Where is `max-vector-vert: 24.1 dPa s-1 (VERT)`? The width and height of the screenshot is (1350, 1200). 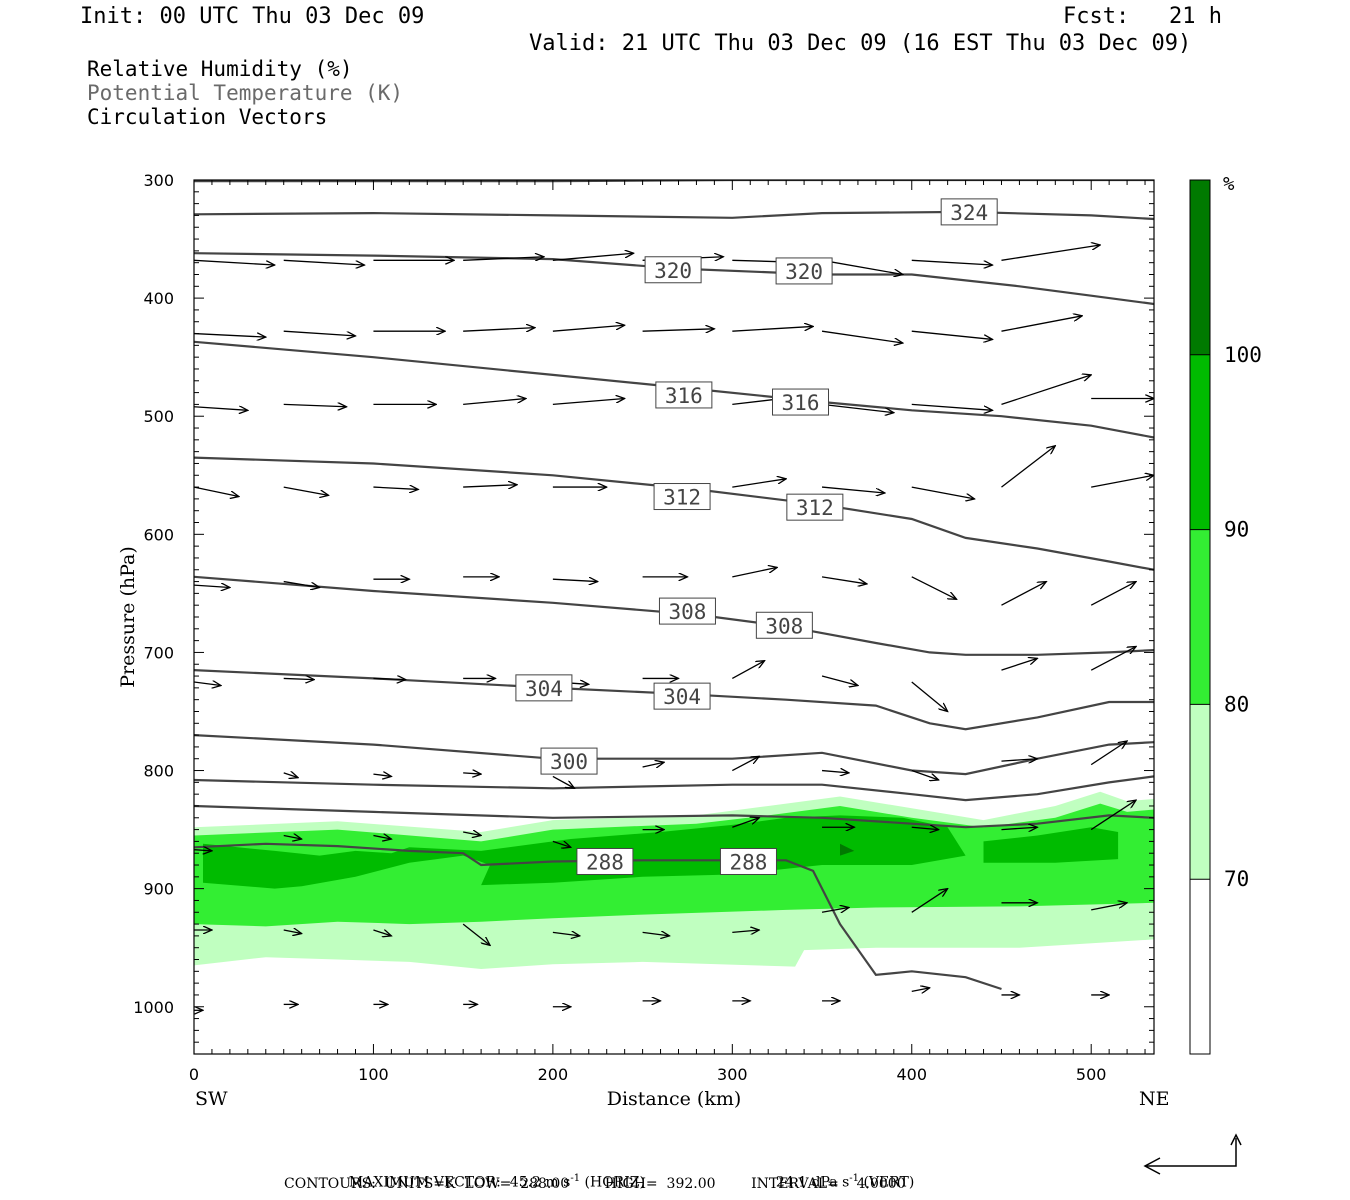 max-vector-vert: 24.1 dPa s-1 (VERT) is located at coordinates (840, 1174).